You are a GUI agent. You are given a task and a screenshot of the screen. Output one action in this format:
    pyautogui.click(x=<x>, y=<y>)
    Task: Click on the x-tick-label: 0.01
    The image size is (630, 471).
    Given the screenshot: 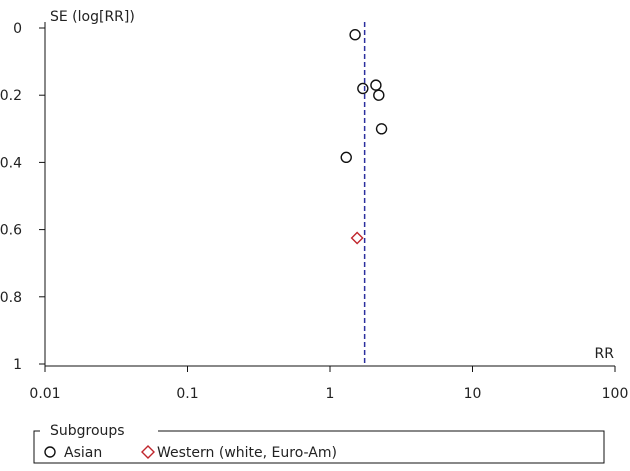 What is the action you would take?
    pyautogui.click(x=44, y=394)
    